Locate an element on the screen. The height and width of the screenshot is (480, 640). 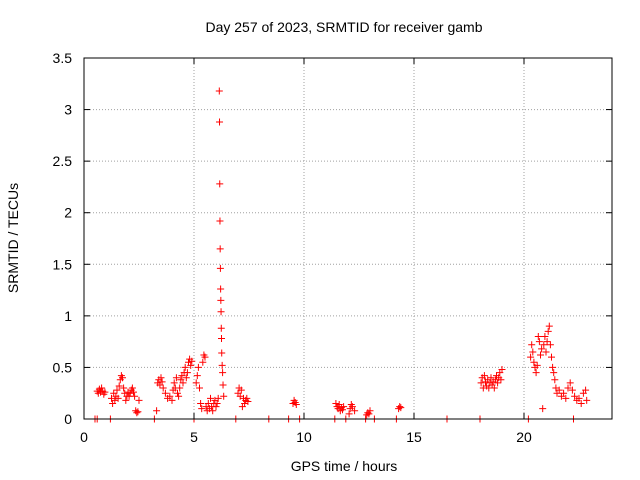
y-tick-label: 3 is located at coordinates (68, 110).